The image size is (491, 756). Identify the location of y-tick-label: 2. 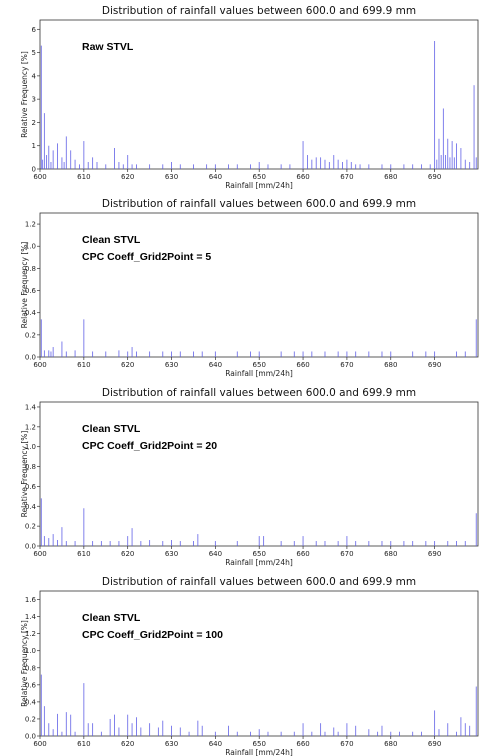
(34, 123).